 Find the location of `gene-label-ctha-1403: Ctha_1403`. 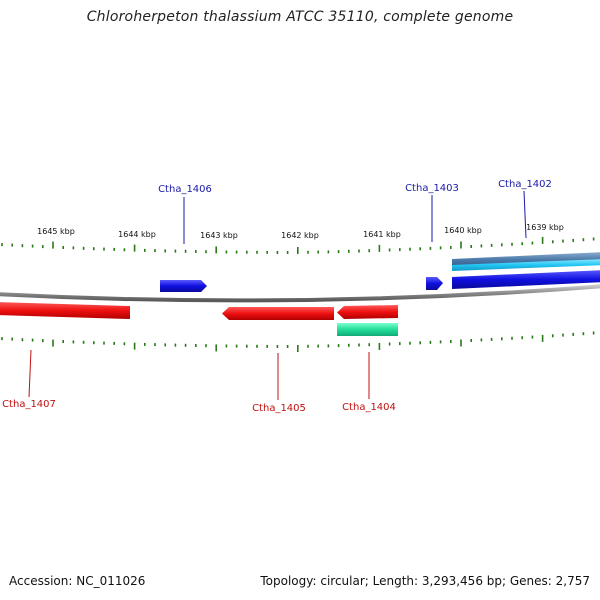

gene-label-ctha-1403: Ctha_1403 is located at coordinates (432, 188).